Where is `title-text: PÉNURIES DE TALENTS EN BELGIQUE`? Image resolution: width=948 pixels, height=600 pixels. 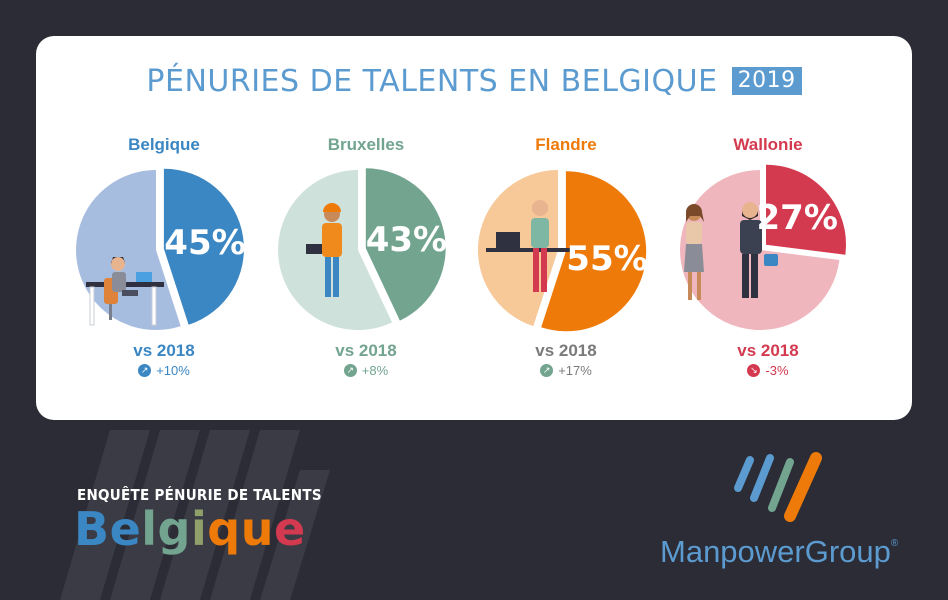 title-text: PÉNURIES DE TALENTS EN BELGIQUE is located at coordinates (432, 81).